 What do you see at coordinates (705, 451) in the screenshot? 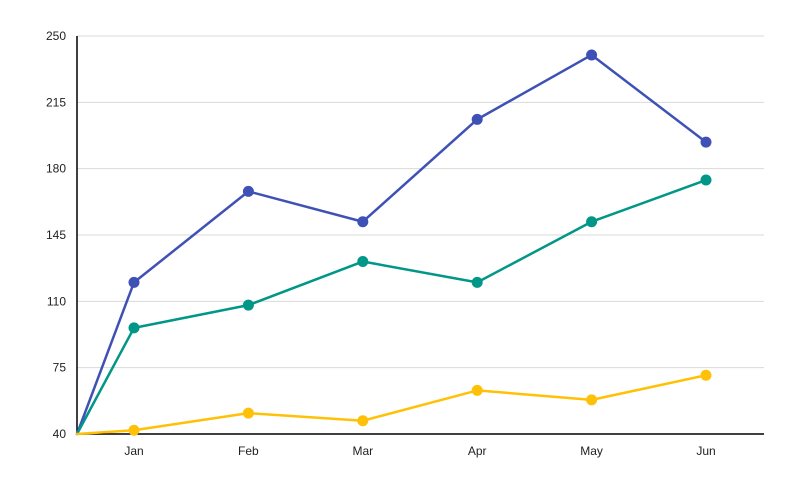
I see `x-tick-label: Jun` at bounding box center [705, 451].